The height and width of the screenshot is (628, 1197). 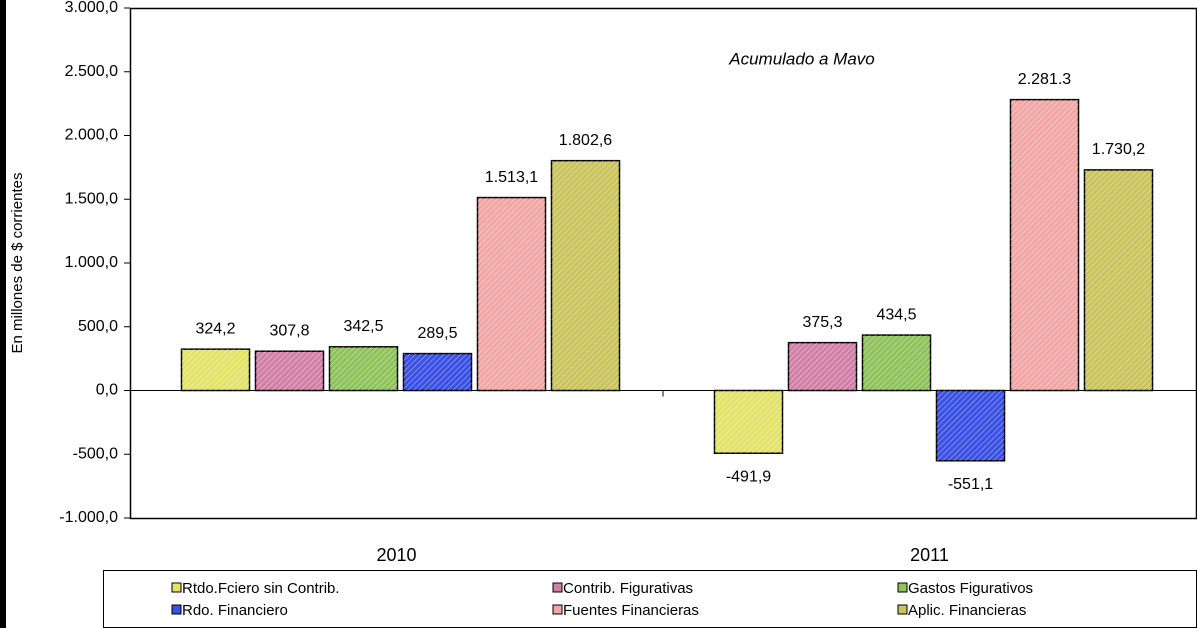 What do you see at coordinates (650, 599) in the screenshot?
I see `legend` at bounding box center [650, 599].